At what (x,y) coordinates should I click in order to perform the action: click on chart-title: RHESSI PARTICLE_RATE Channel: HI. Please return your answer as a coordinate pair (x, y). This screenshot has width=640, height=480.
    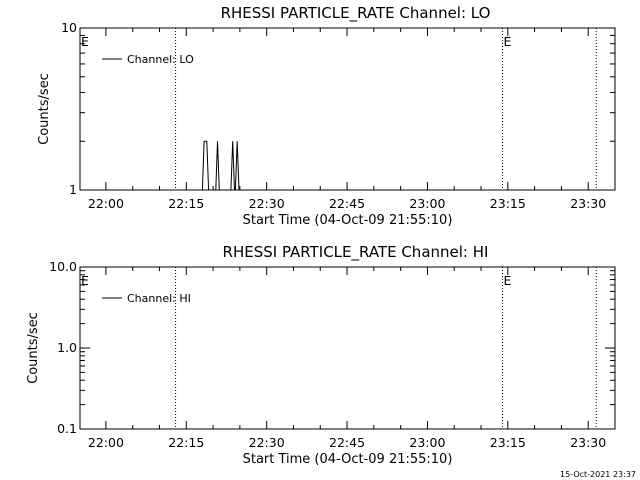
    Looking at the image, I should click on (356, 252).